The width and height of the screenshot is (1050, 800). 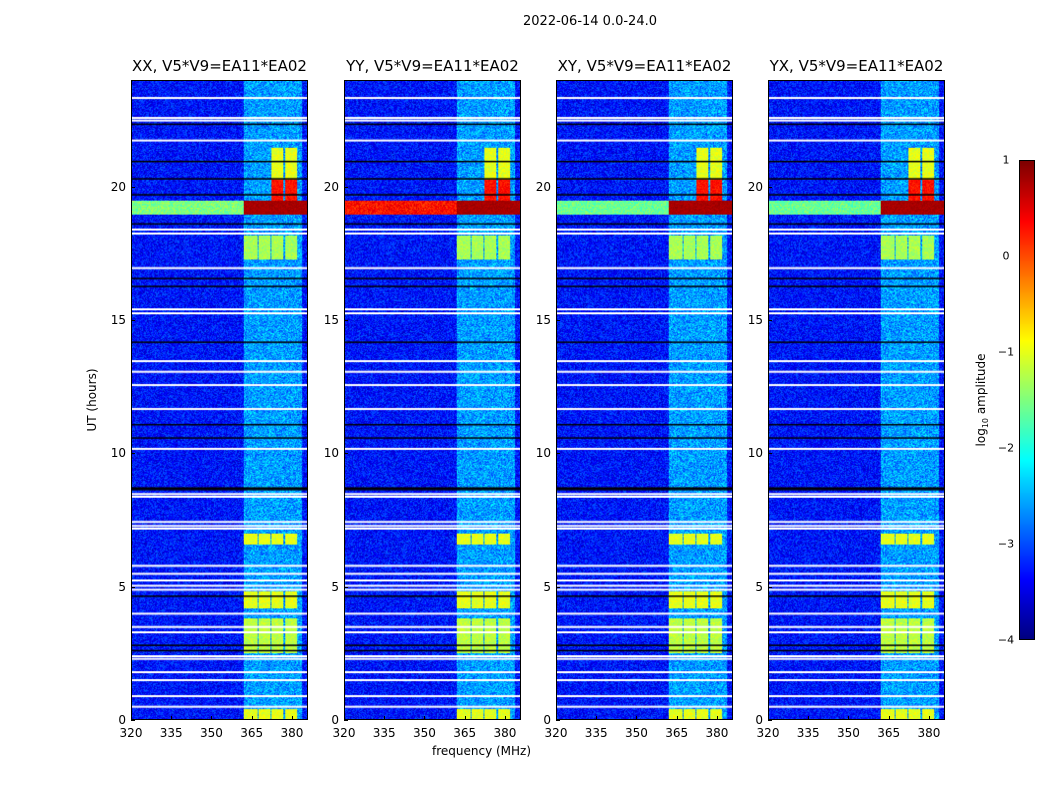 What do you see at coordinates (1006, 352) in the screenshot?
I see `colorbar-tick-label: −1` at bounding box center [1006, 352].